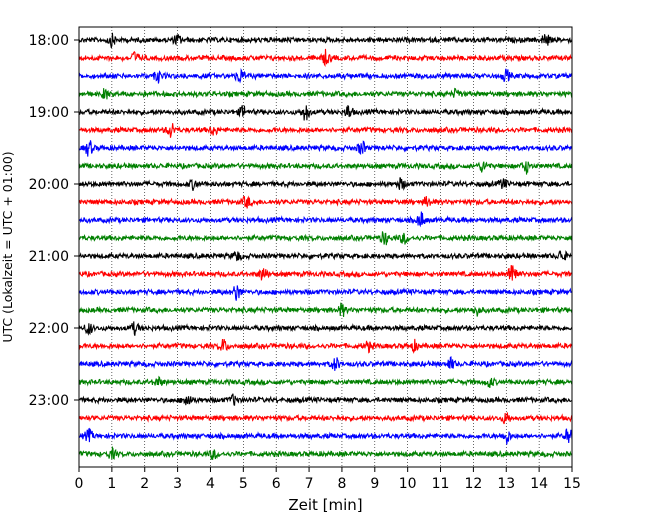  Describe the element at coordinates (325, 505) in the screenshot. I see `x-axis-label: Zeit [min]` at that location.